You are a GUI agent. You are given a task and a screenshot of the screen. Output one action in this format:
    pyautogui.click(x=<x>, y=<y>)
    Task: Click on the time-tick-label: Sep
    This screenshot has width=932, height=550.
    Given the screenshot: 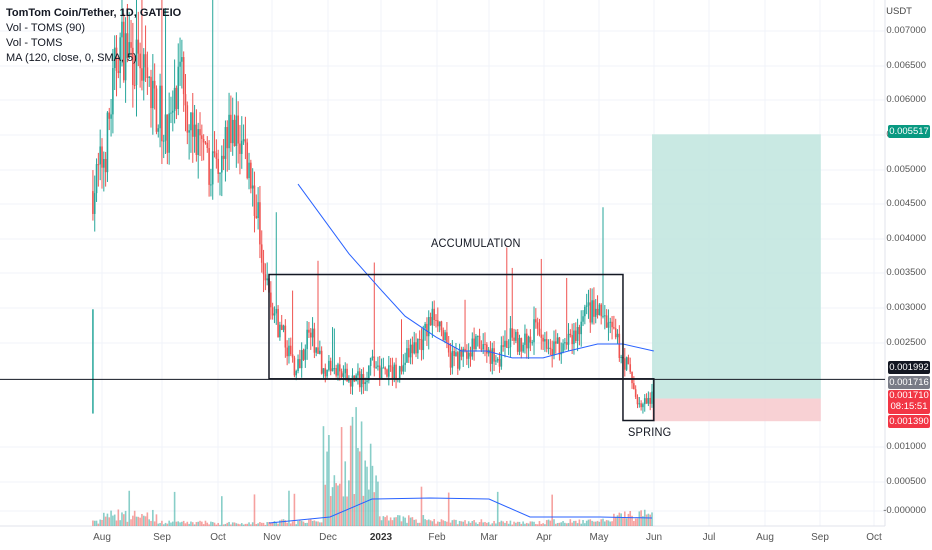 What is the action you would take?
    pyautogui.click(x=820, y=537)
    